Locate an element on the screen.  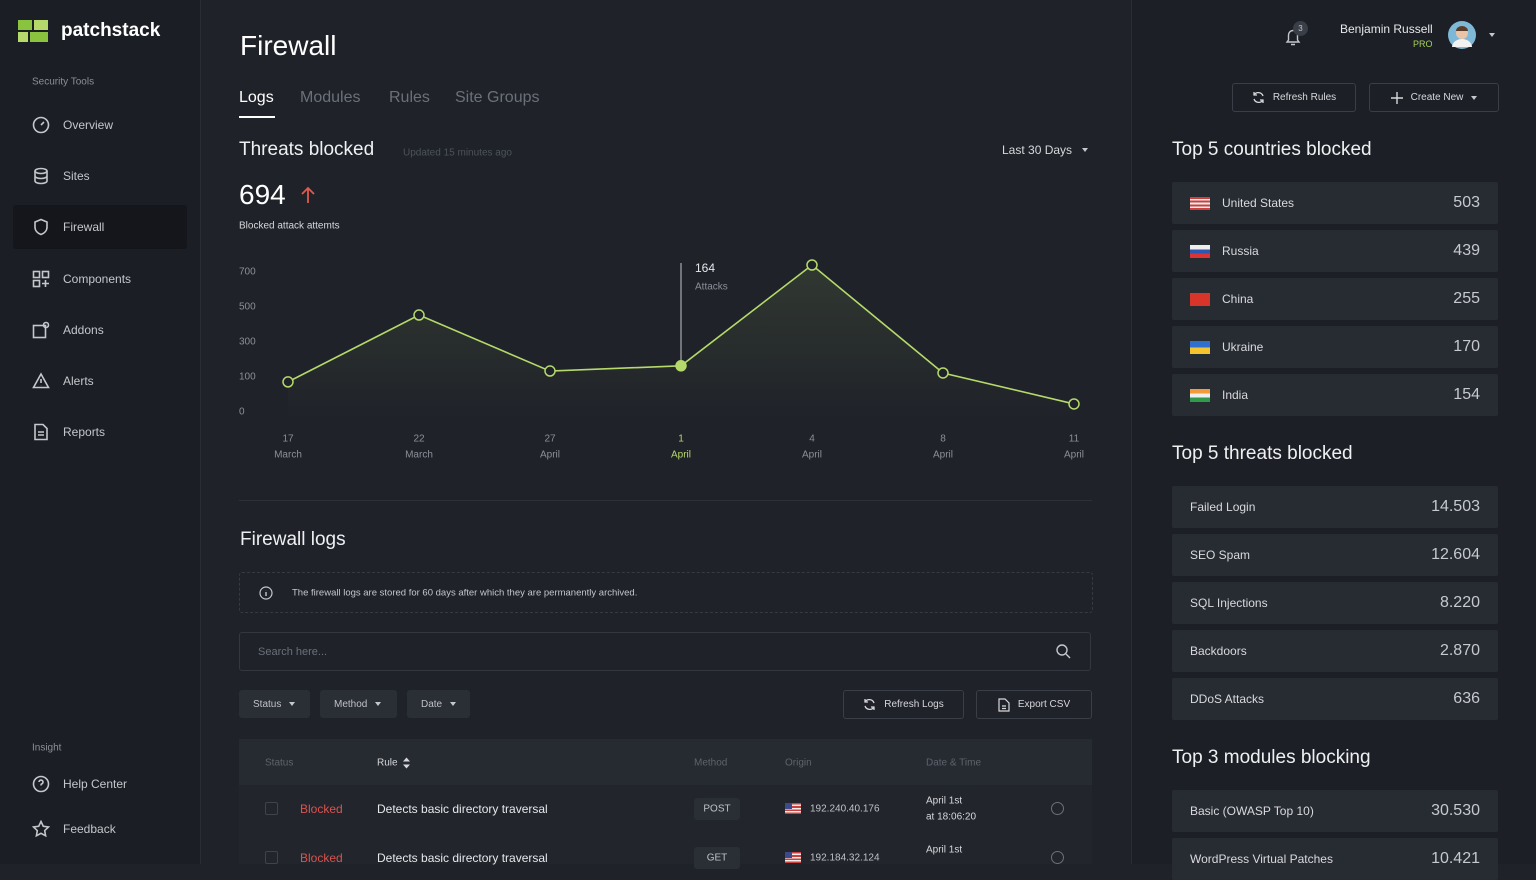
item-name: India is located at coordinates (1235, 395).